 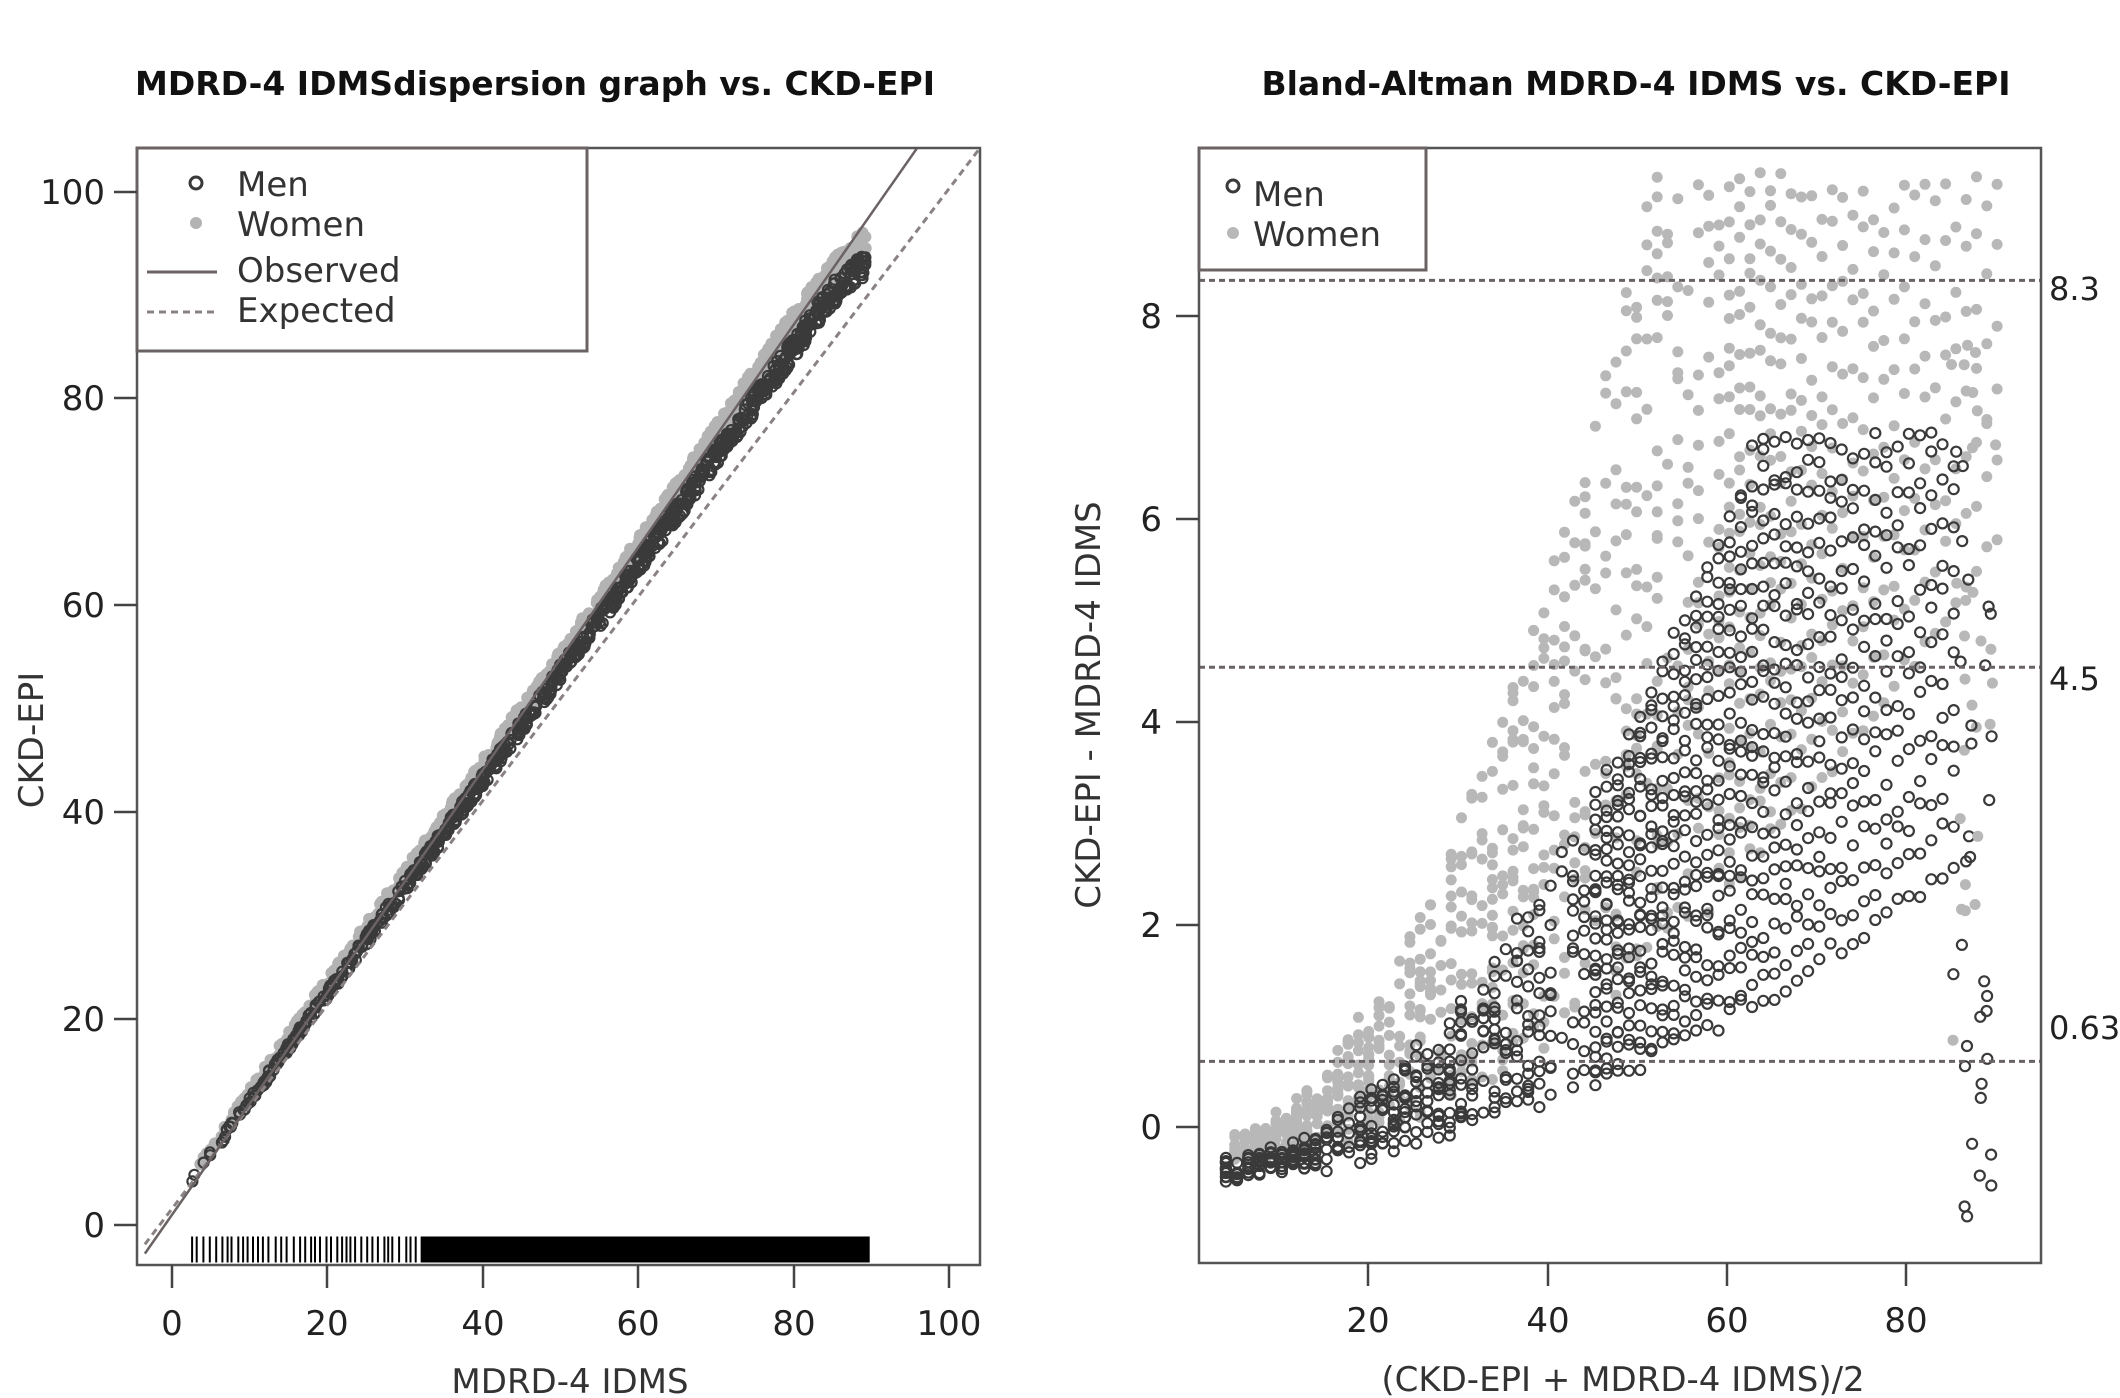 What do you see at coordinates (1312, 209) in the screenshot?
I see `bland-altman-legend-box` at bounding box center [1312, 209].